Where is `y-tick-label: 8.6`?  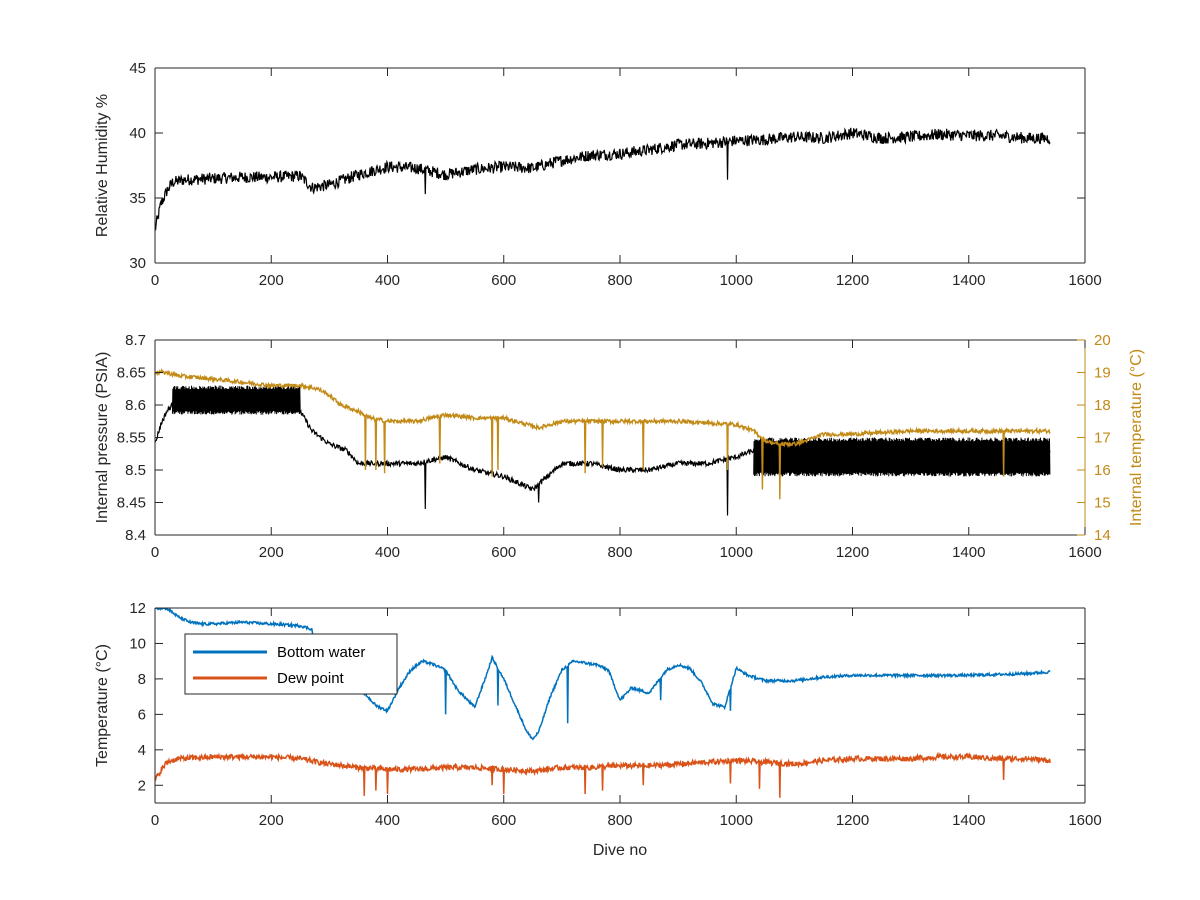
y-tick-label: 8.6 is located at coordinates (135, 405).